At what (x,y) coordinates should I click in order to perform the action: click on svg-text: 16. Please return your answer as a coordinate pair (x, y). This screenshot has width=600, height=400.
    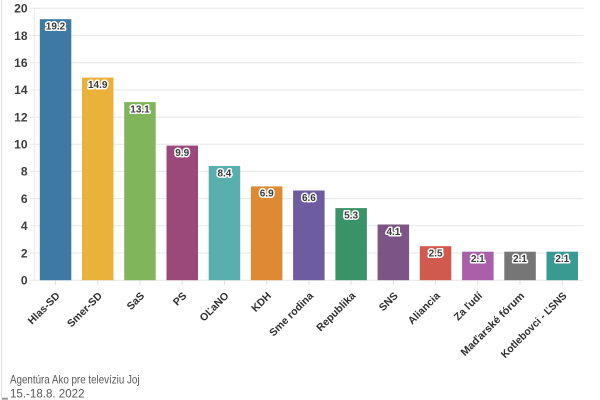
    Looking at the image, I should click on (21, 63).